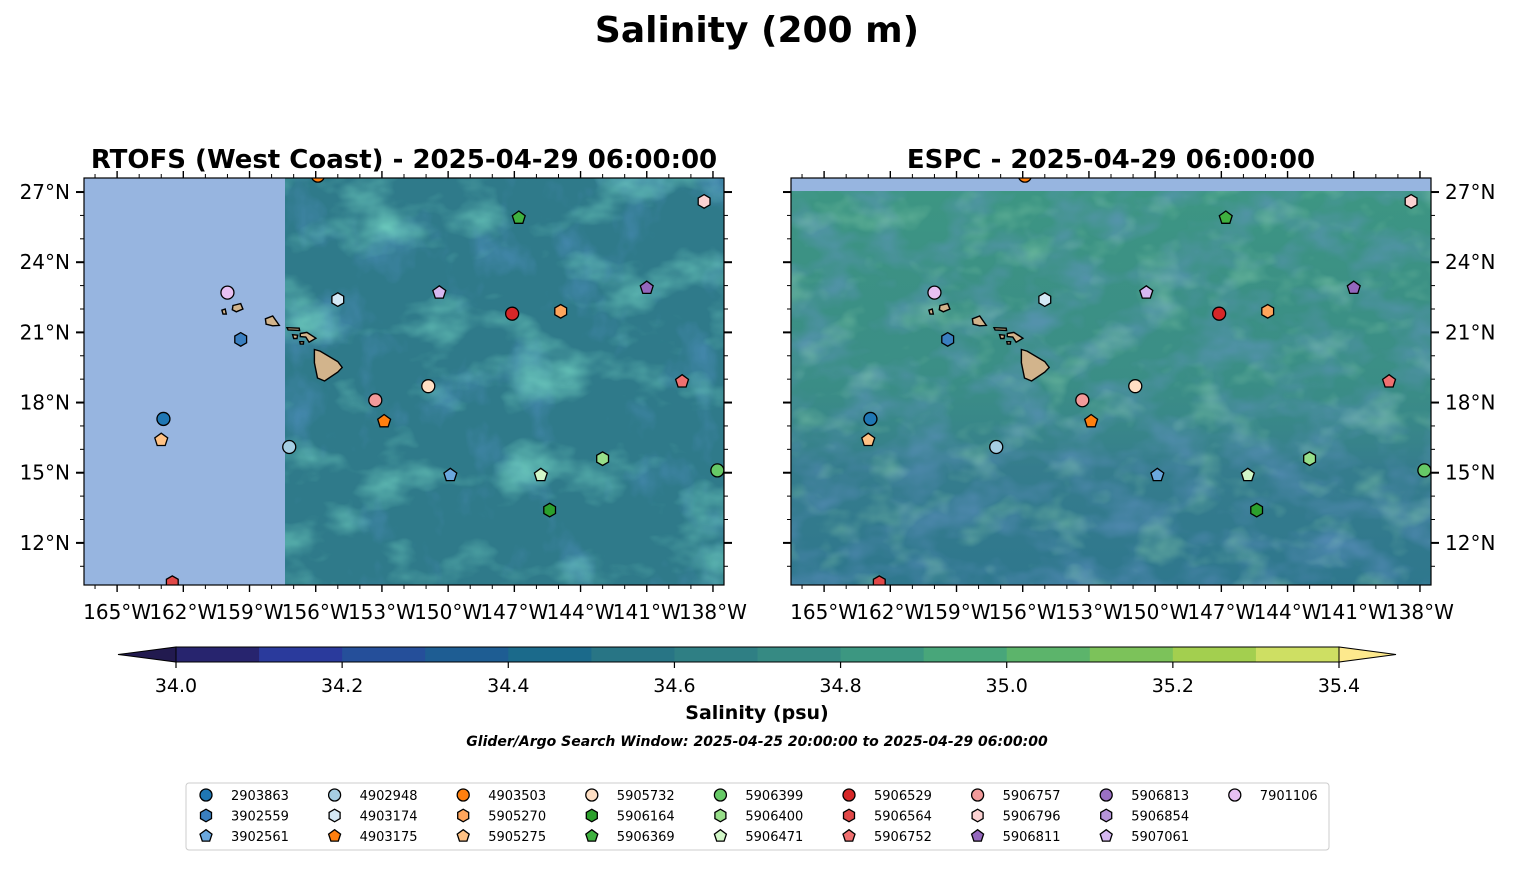 This screenshot has width=1514, height=889. I want to click on x-tick-label: 141°W, so click(1354, 612).